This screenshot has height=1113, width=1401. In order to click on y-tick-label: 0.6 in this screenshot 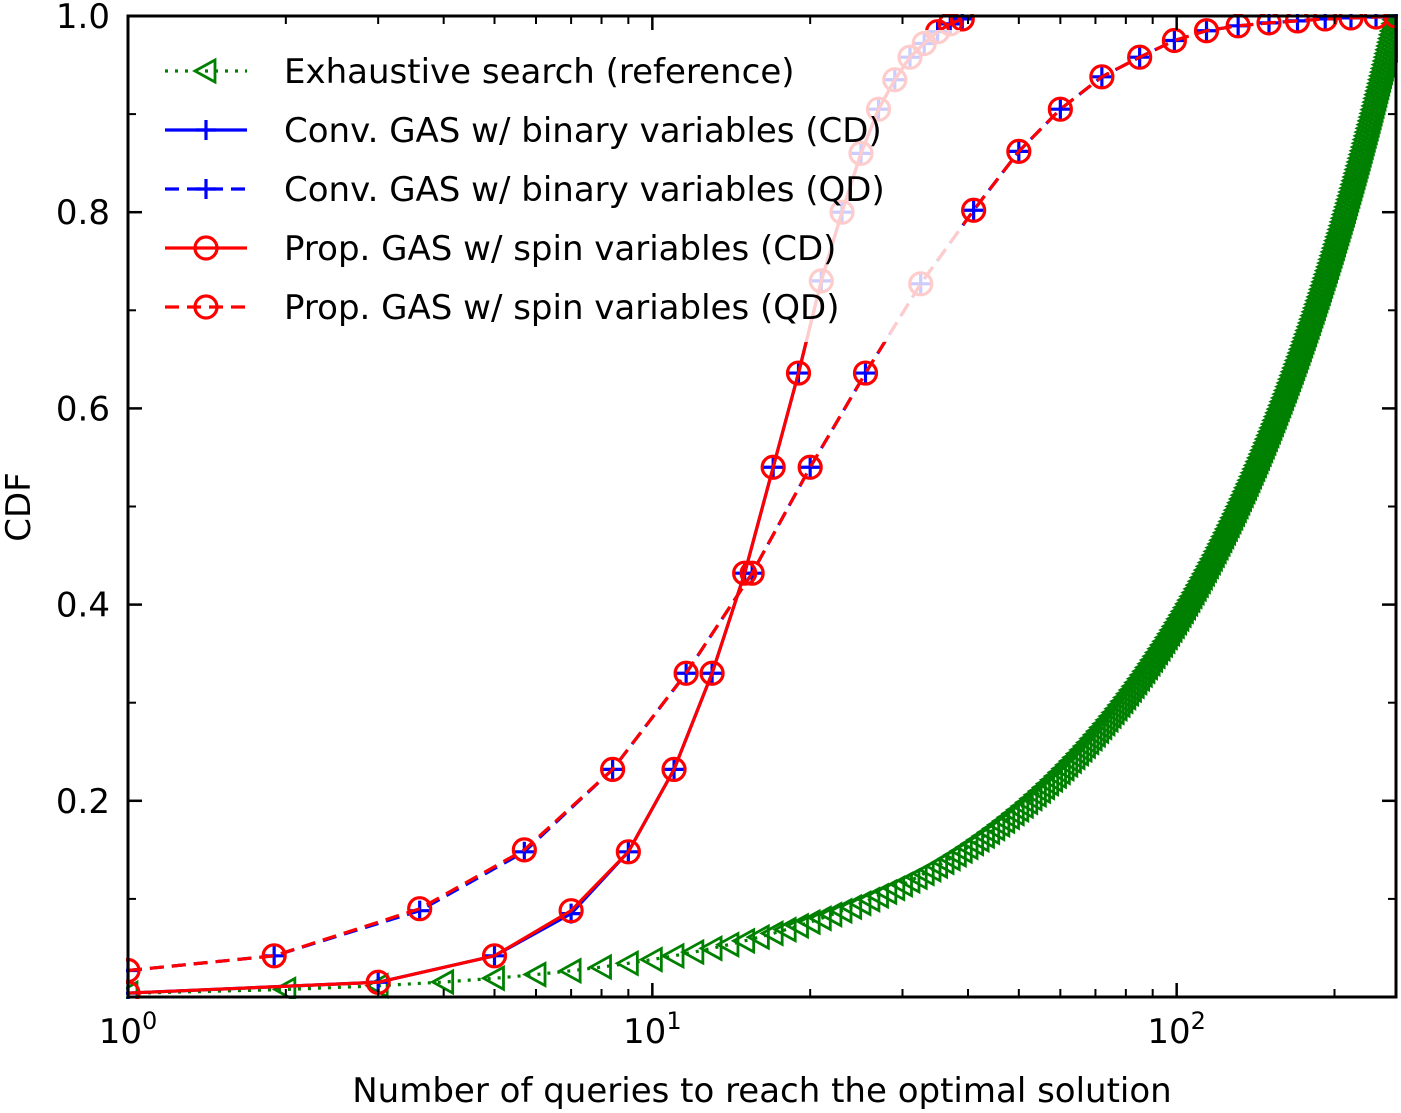, I will do `click(83, 409)`.